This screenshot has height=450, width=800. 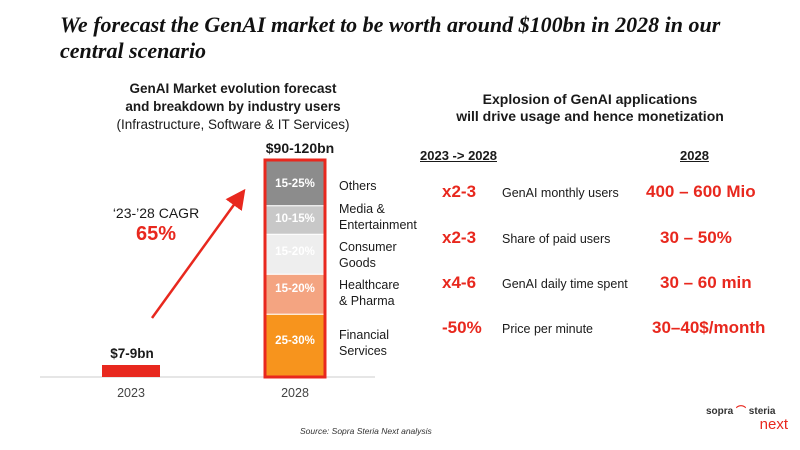 What do you see at coordinates (560, 193) in the screenshot?
I see `row-metric: GenAI monthly users` at bounding box center [560, 193].